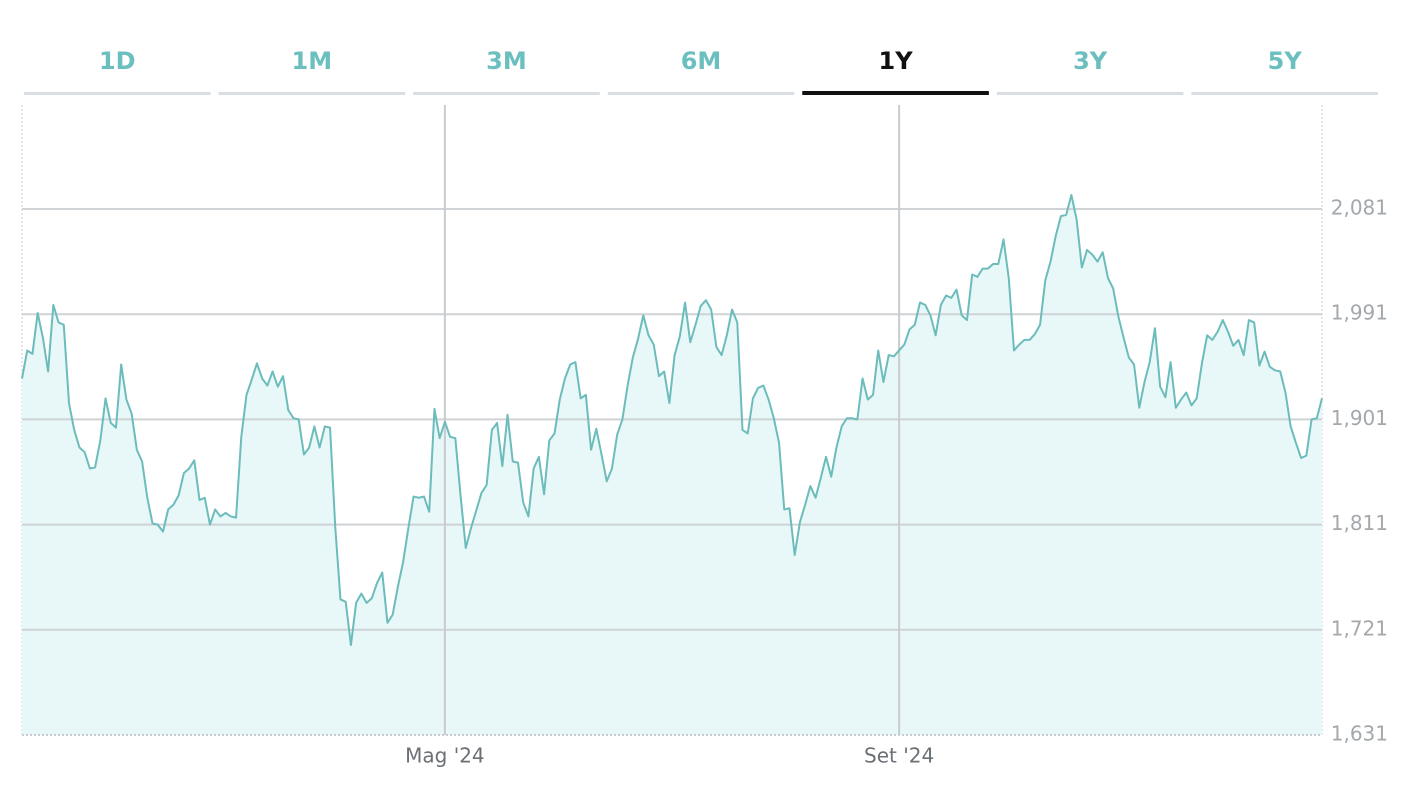 The image size is (1425, 812). What do you see at coordinates (1359, 523) in the screenshot?
I see `y-tick-label: 1,811` at bounding box center [1359, 523].